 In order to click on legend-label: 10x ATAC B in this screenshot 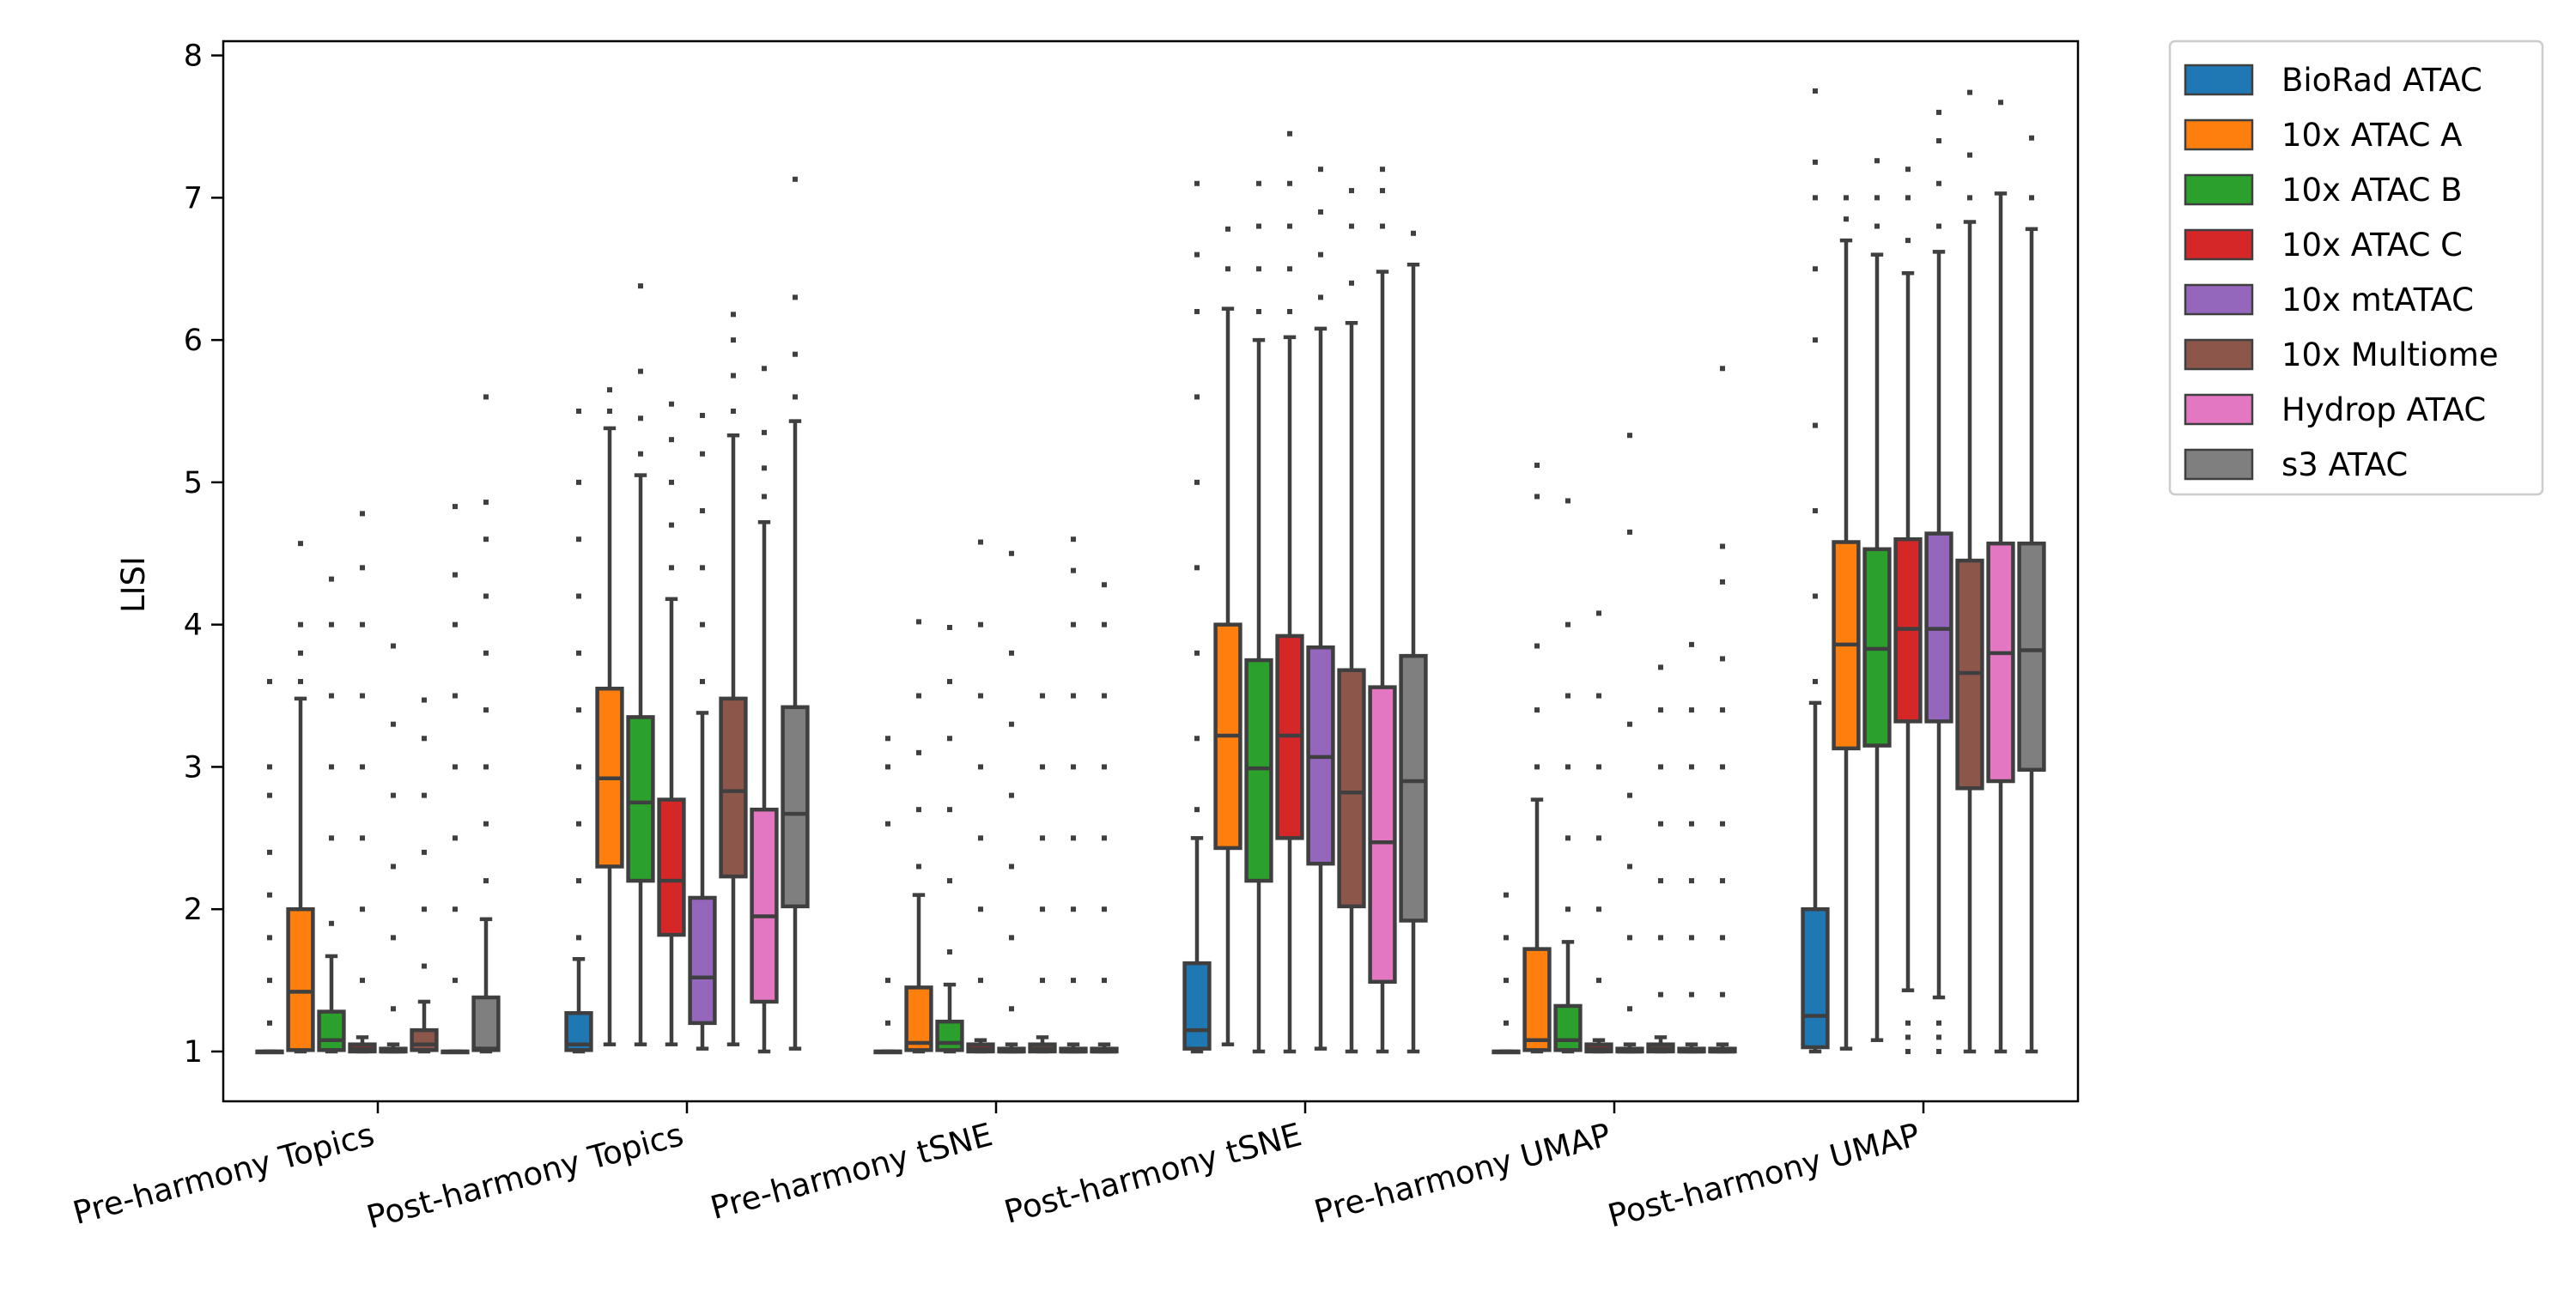, I will do `click(2372, 191)`.